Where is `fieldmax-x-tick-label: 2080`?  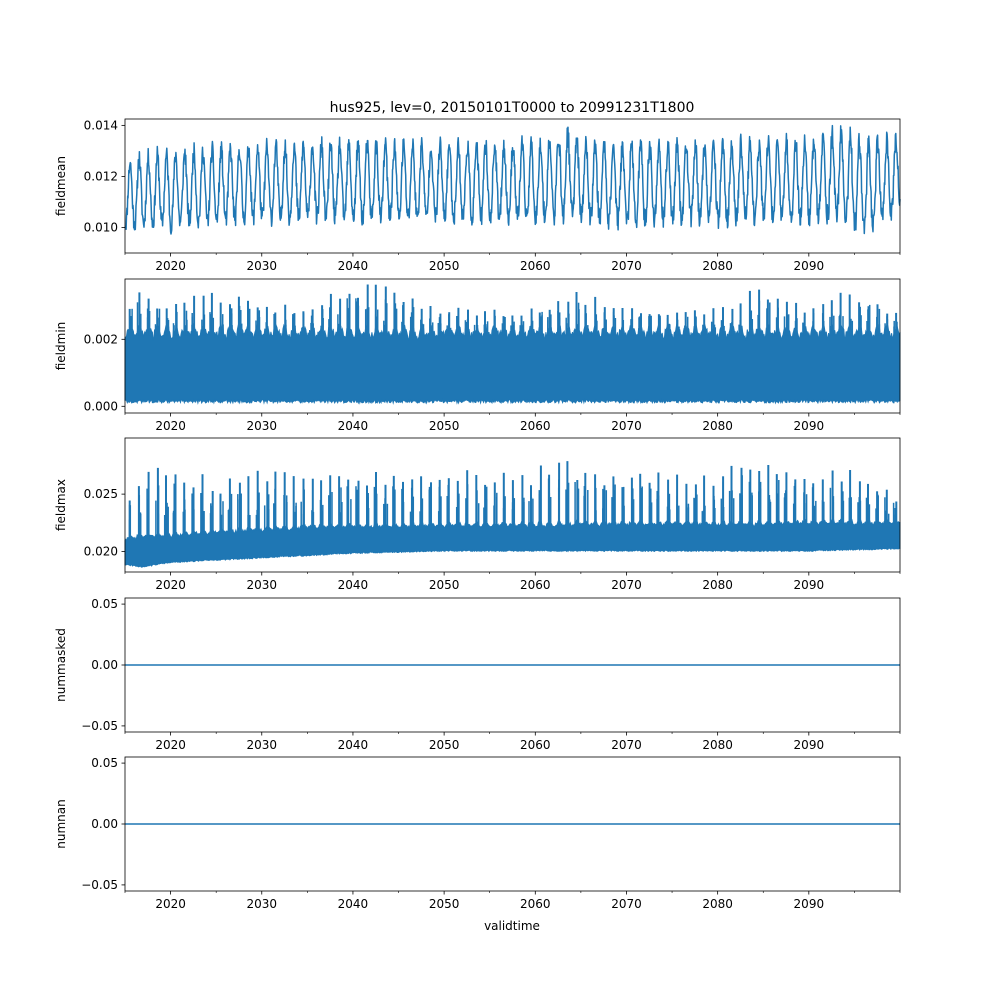
fieldmax-x-tick-label: 2080 is located at coordinates (717, 585).